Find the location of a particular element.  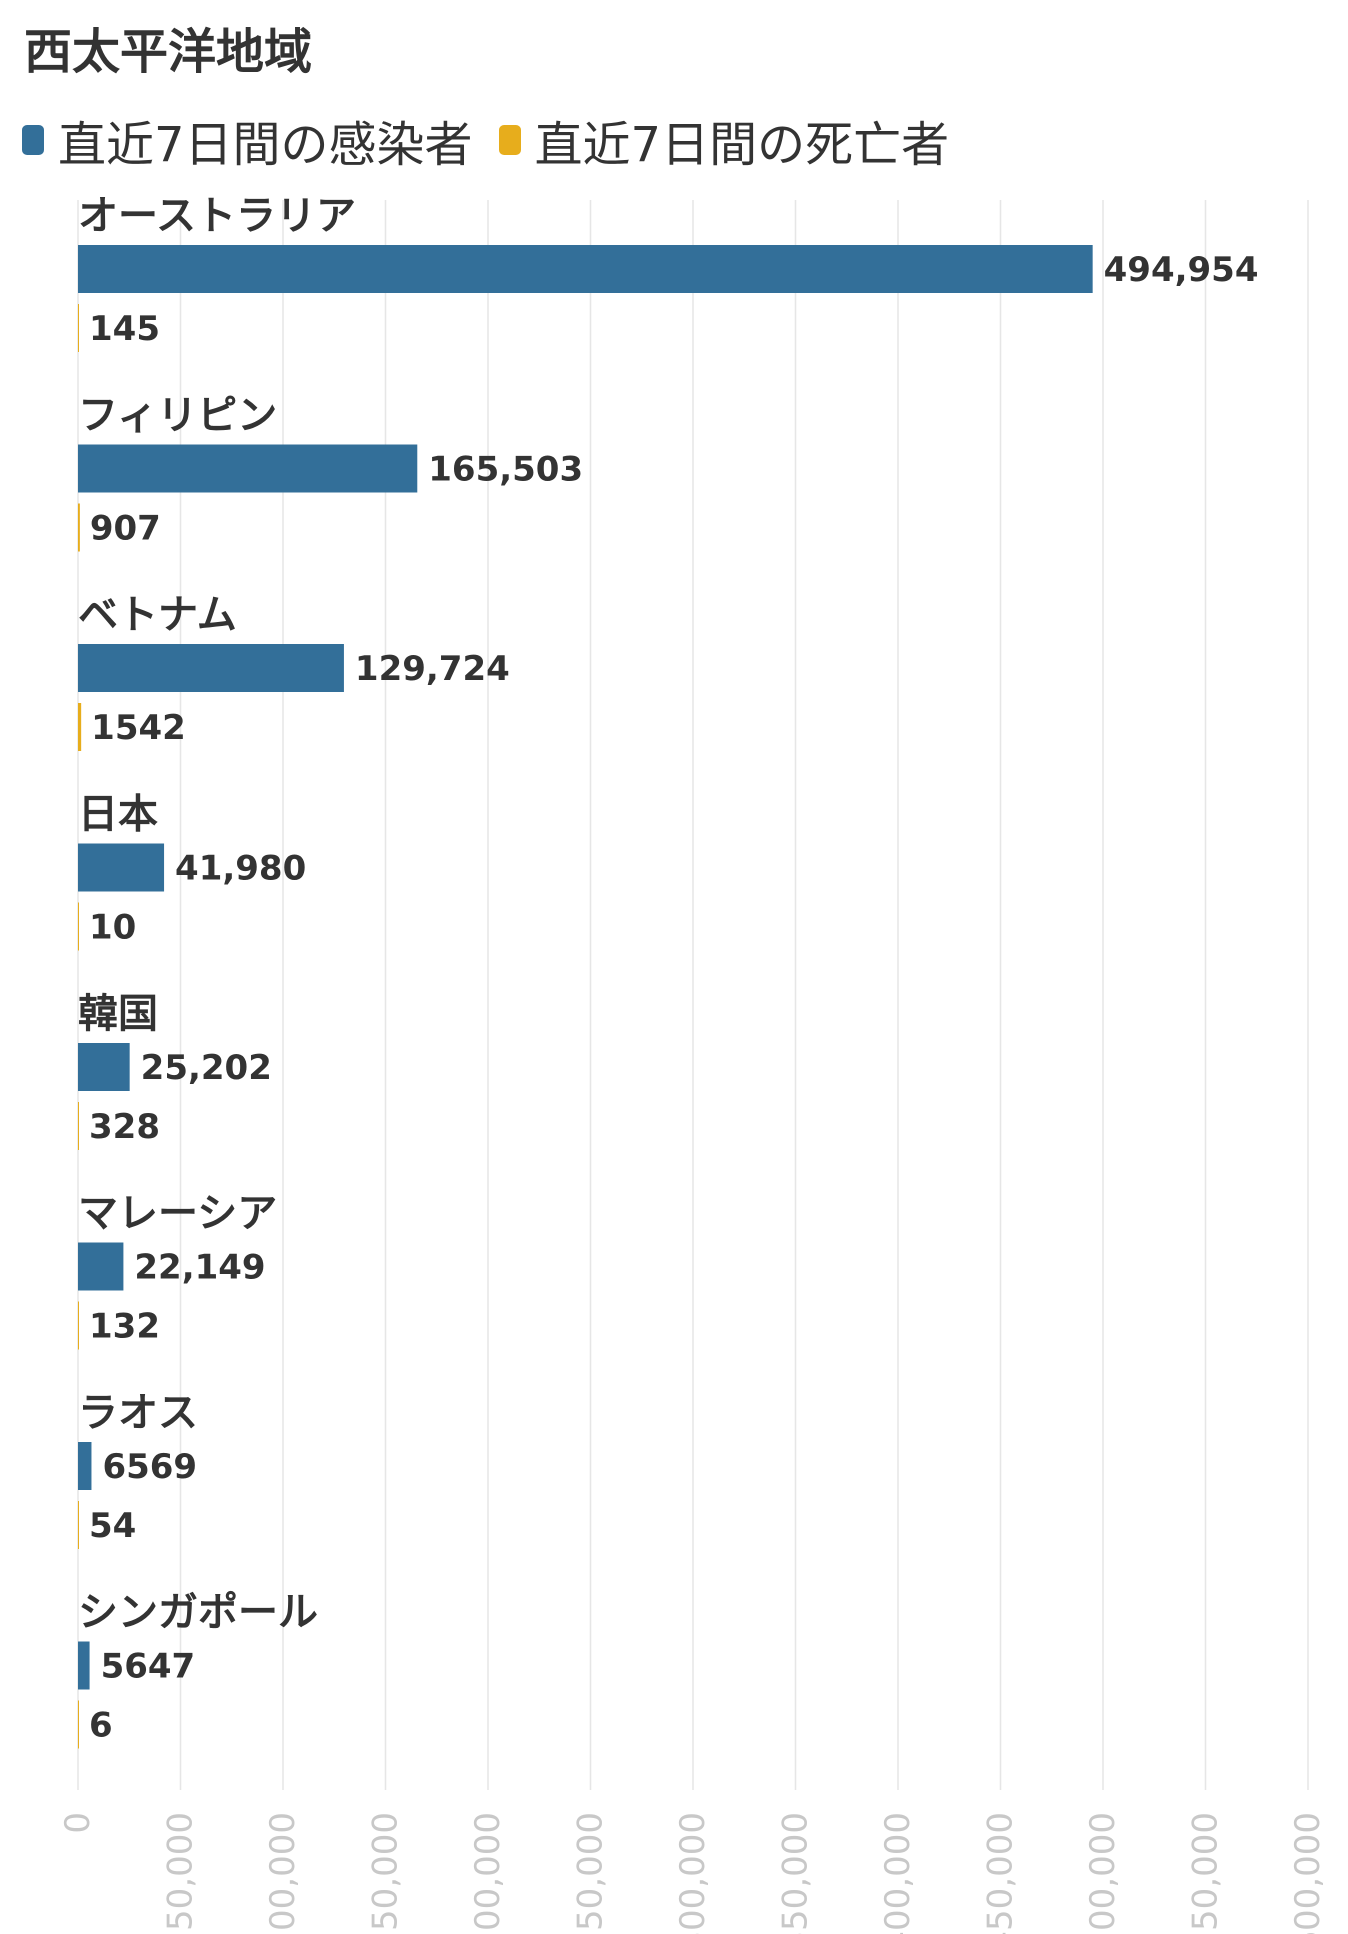

category-label-3: 日本 is located at coordinates (118, 815).